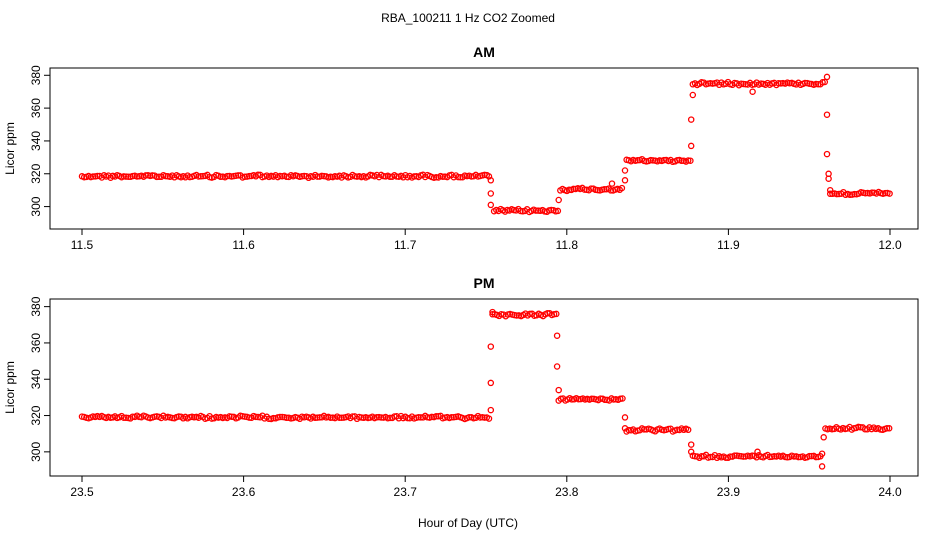  I want to click on x-tick-label: 11.9, so click(728, 245).